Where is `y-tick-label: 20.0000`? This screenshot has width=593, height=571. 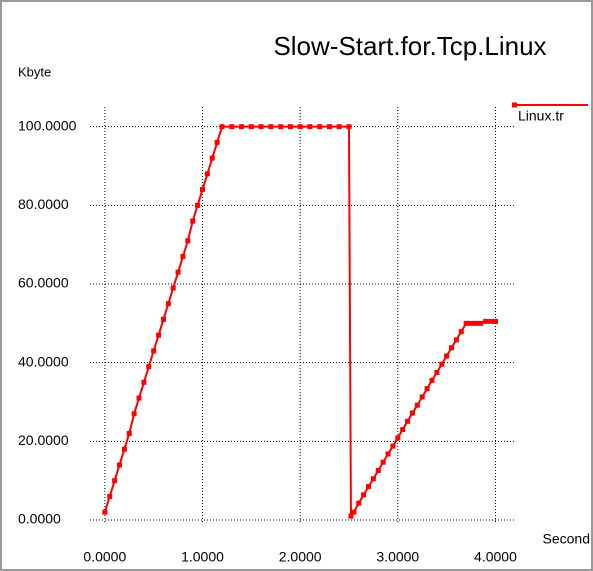
y-tick-label: 20.0000 is located at coordinates (43, 440).